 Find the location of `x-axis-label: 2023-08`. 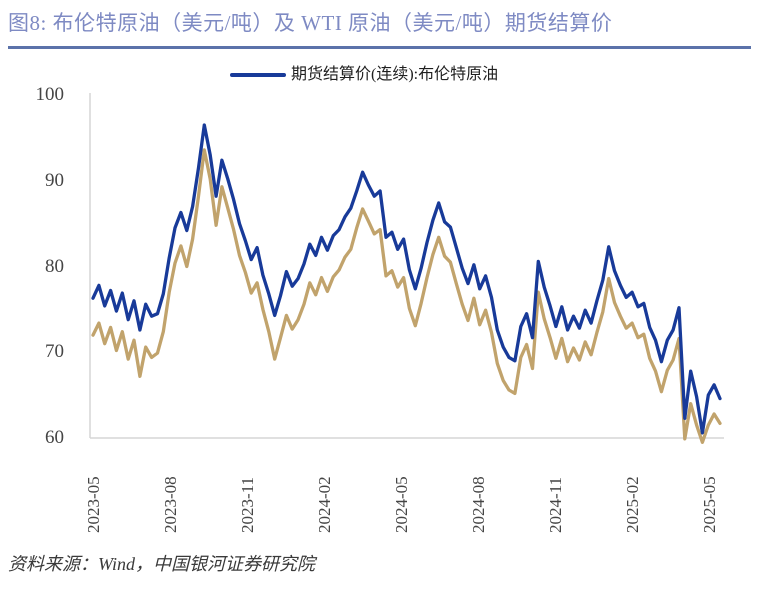

x-axis-label: 2023-08 is located at coordinates (170, 504).